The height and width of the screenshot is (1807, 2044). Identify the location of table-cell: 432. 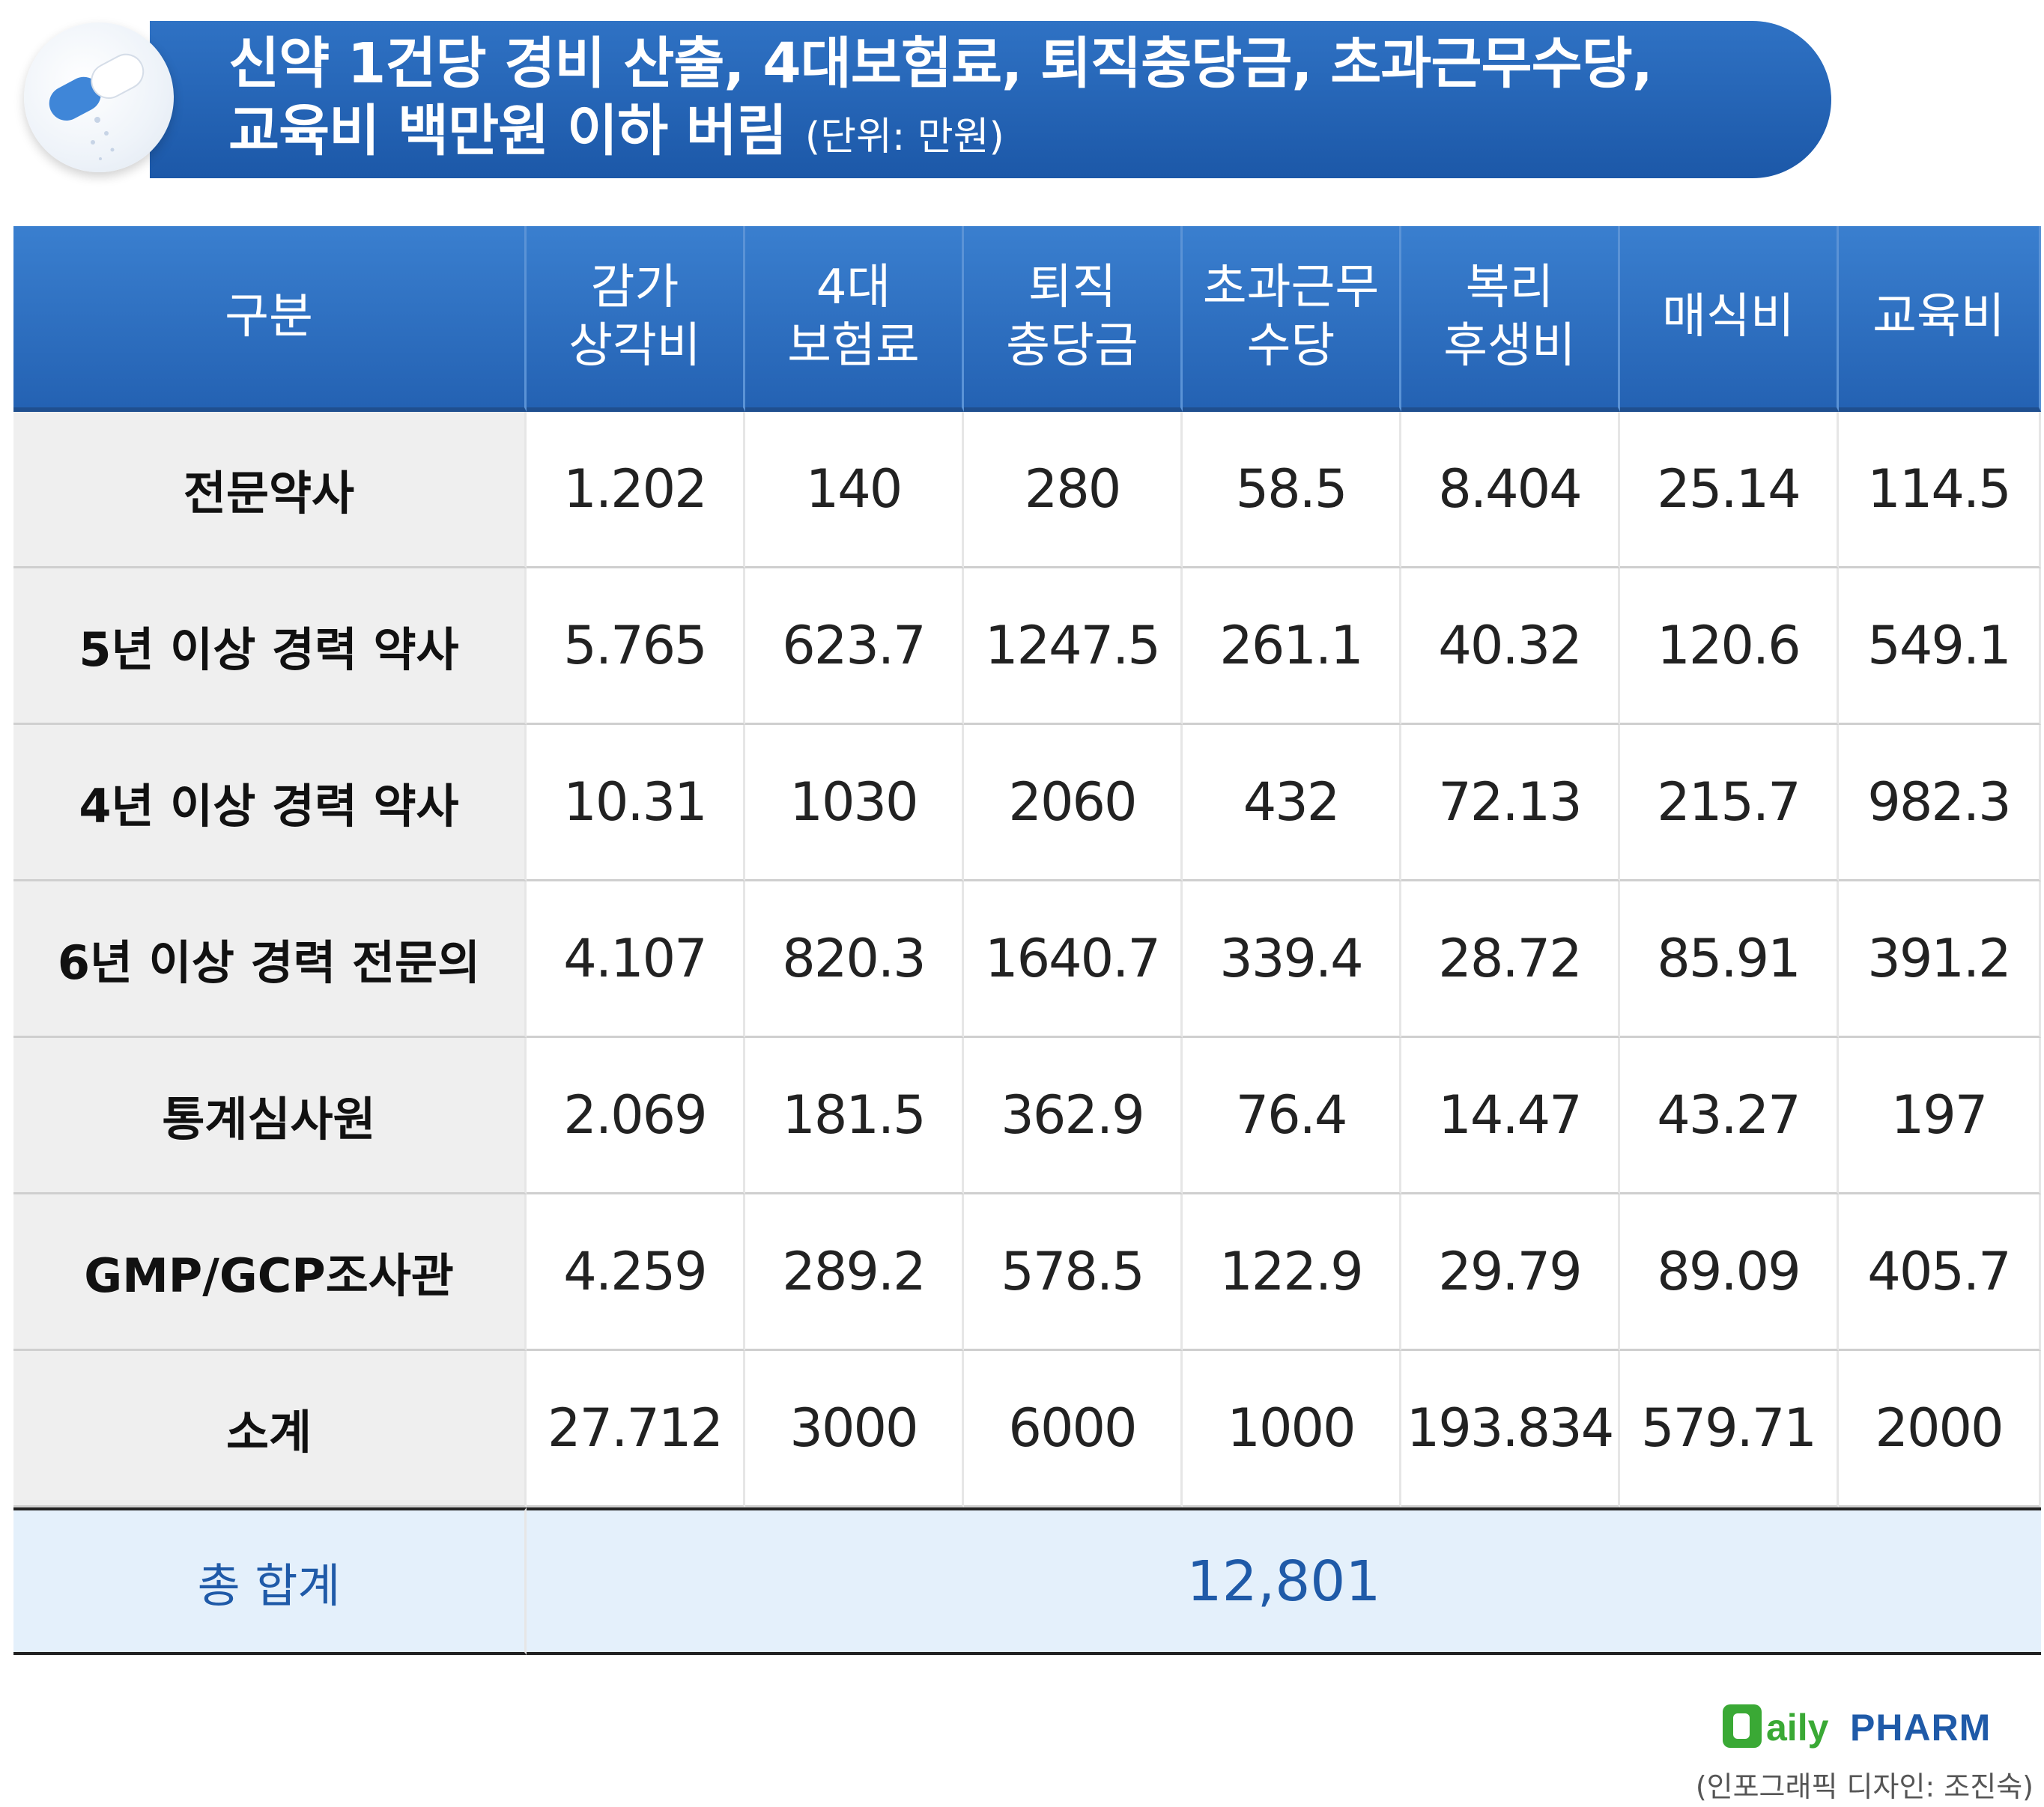
(1292, 803).